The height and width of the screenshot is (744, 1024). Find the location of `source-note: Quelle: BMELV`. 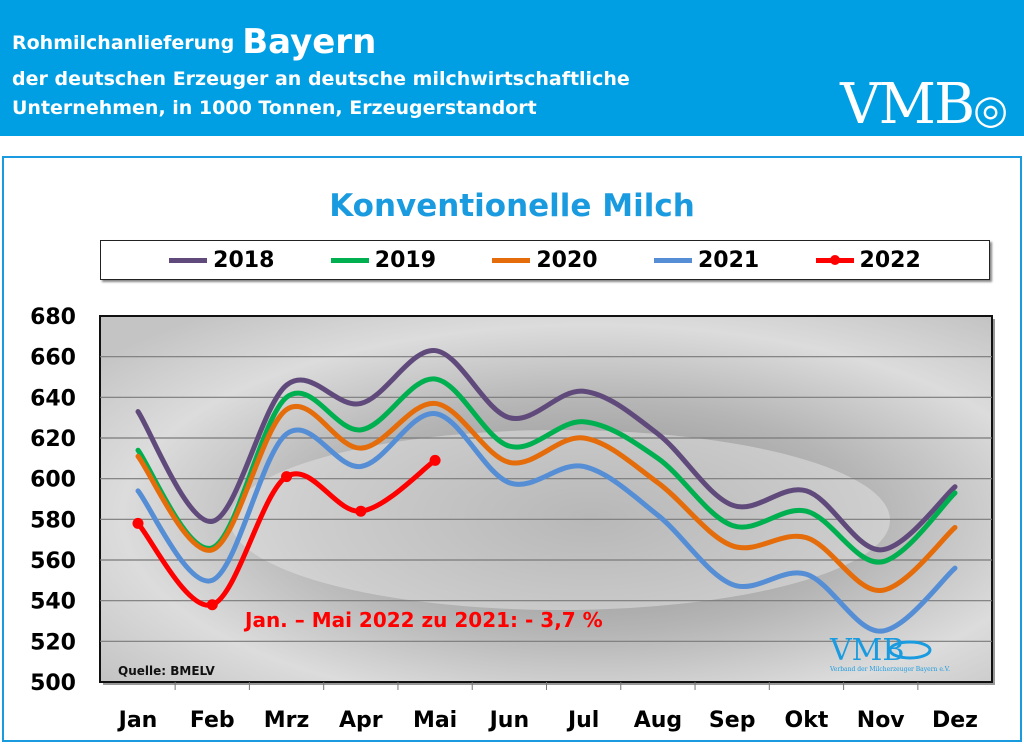

source-note: Quelle: BMELV is located at coordinates (167, 671).